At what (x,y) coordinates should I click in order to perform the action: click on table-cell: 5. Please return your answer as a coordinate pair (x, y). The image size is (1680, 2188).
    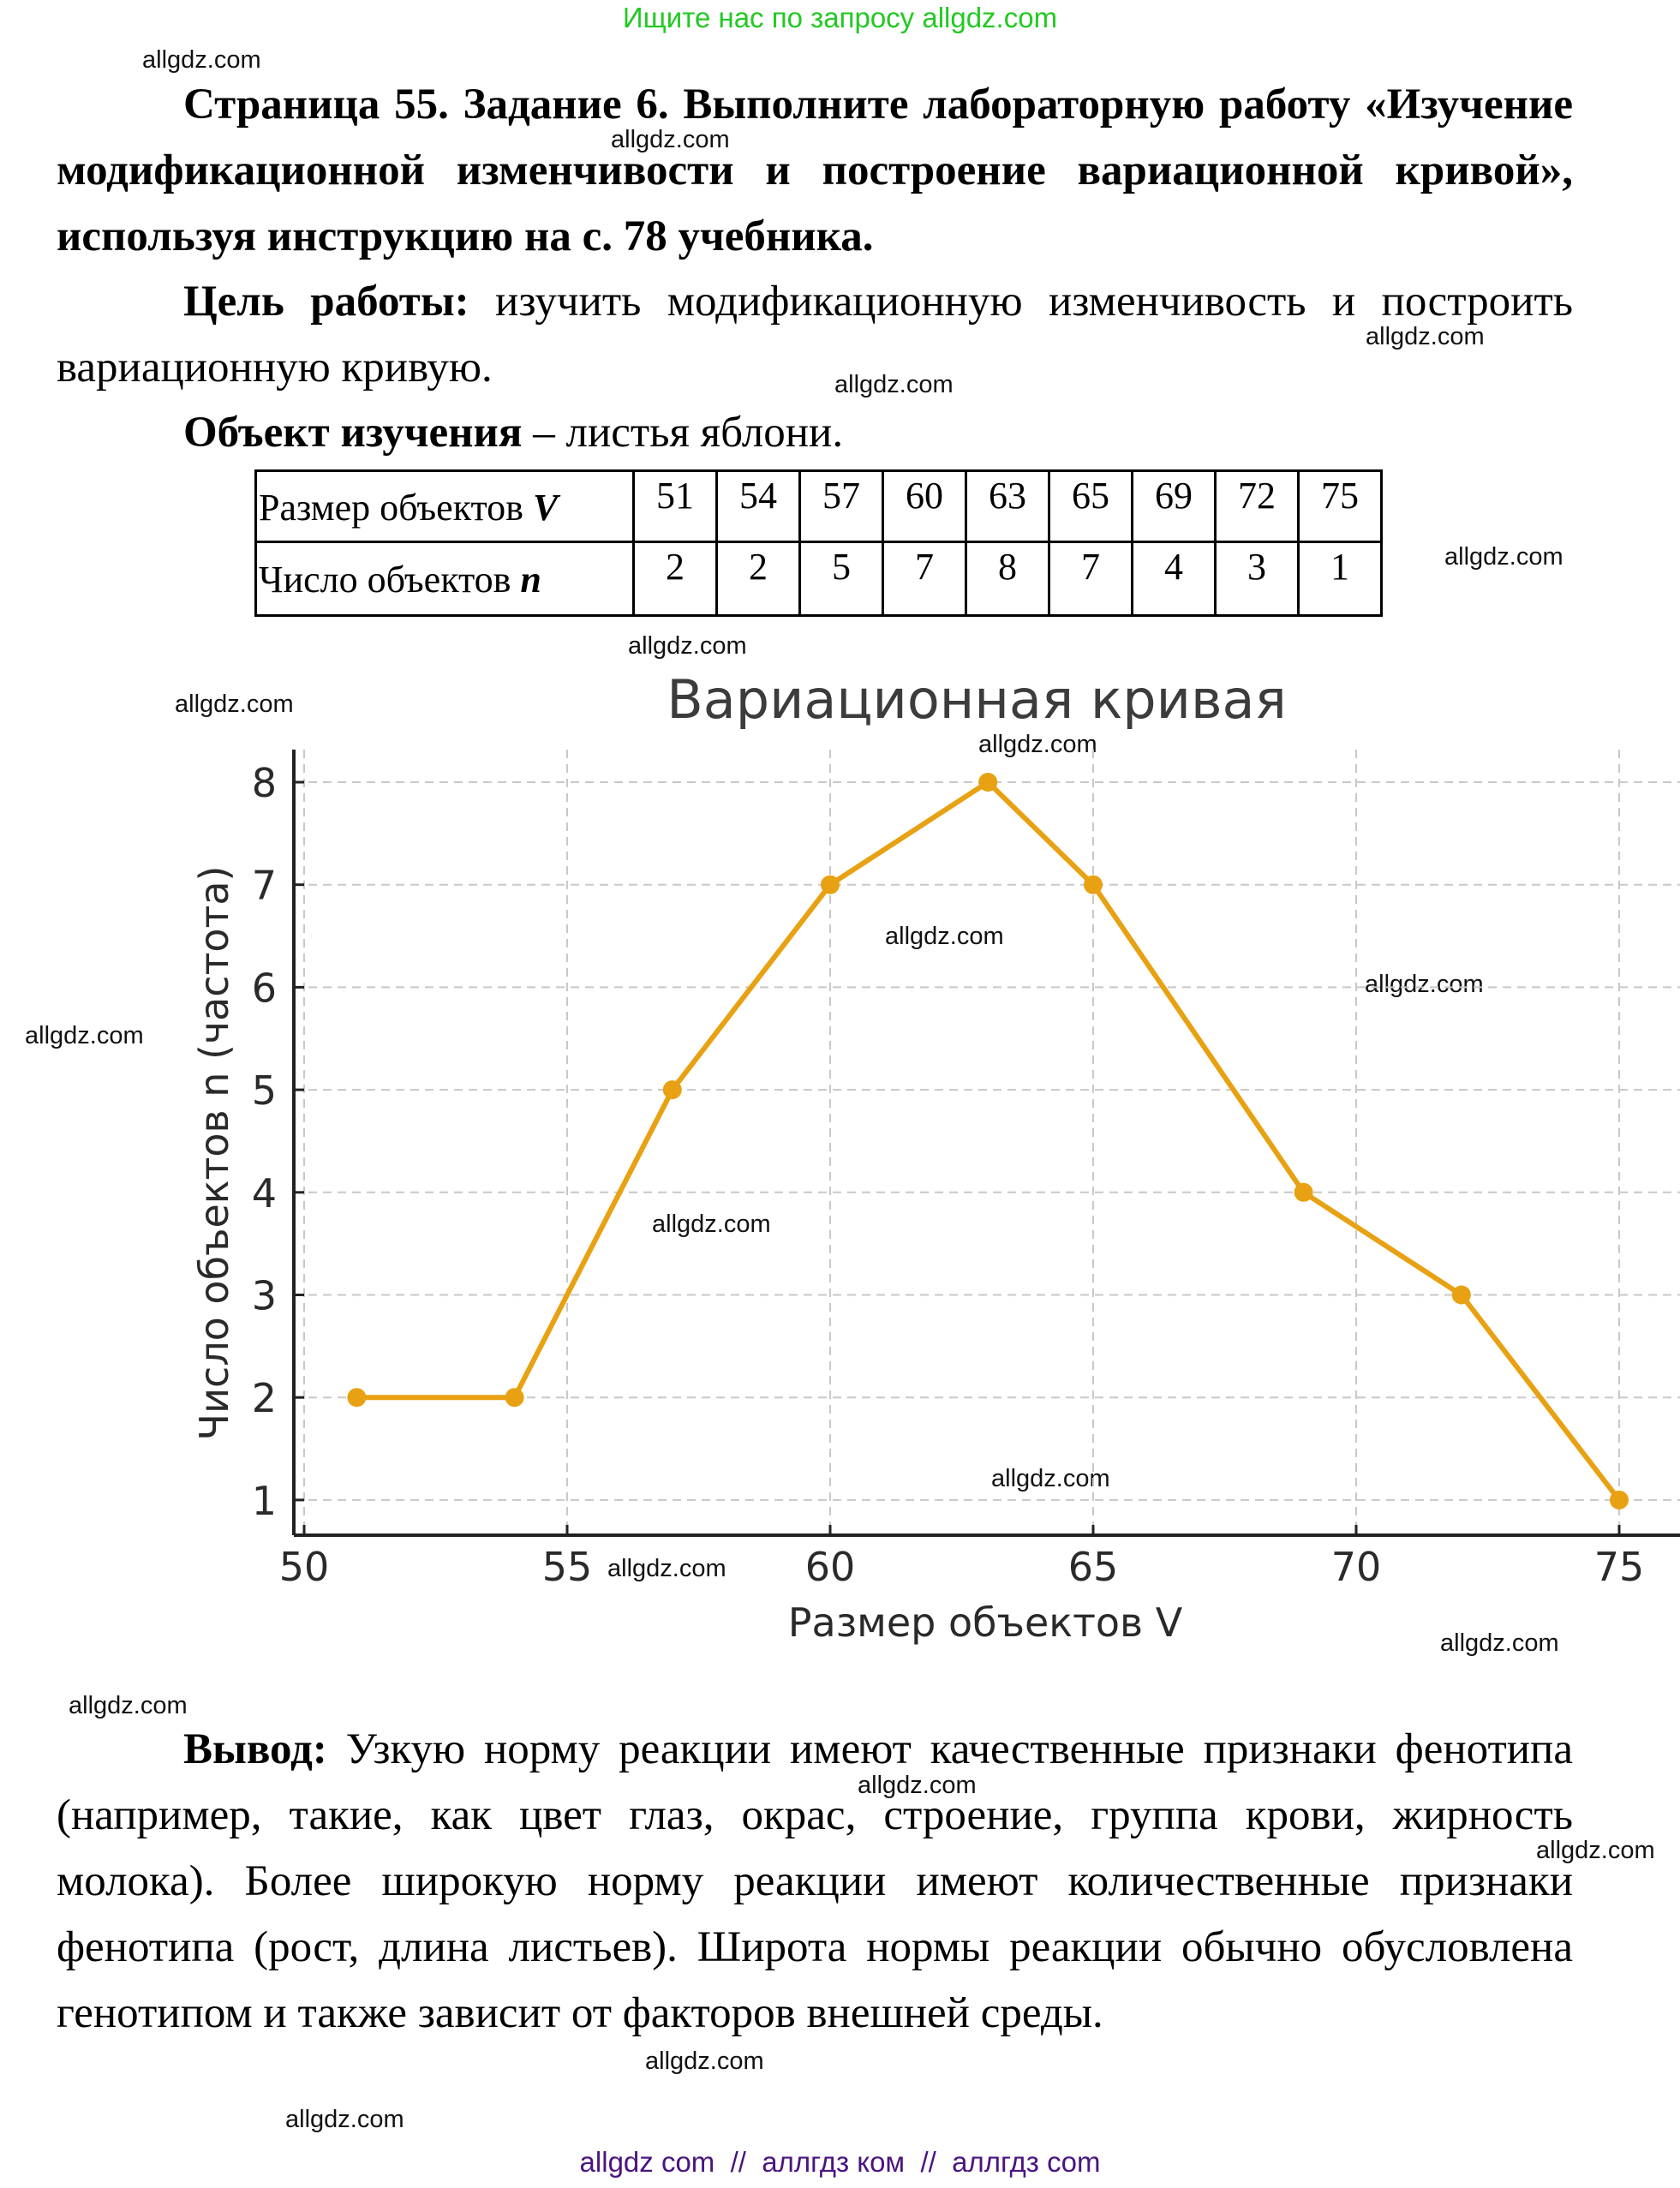
    Looking at the image, I should click on (841, 579).